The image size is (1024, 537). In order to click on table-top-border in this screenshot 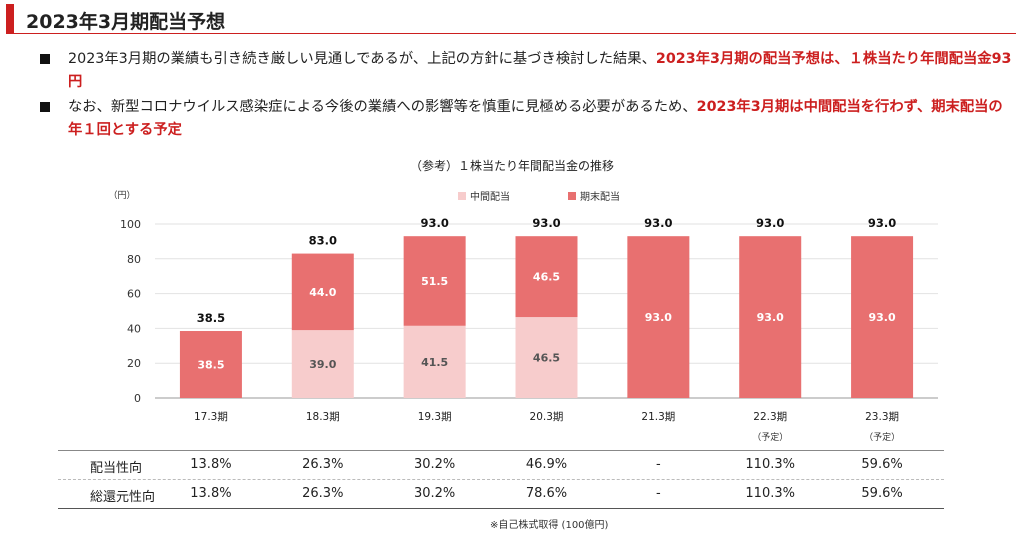, I will do `click(501, 450)`.